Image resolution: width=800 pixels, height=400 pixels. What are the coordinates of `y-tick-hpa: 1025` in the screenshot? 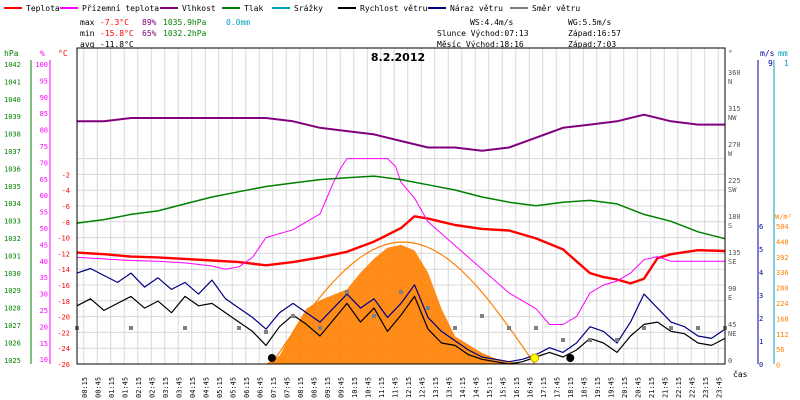 It's located at (12, 361).